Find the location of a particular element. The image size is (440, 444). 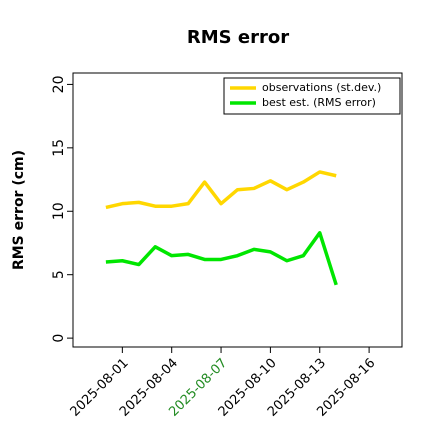

y-tick-label: 20 is located at coordinates (59, 85).